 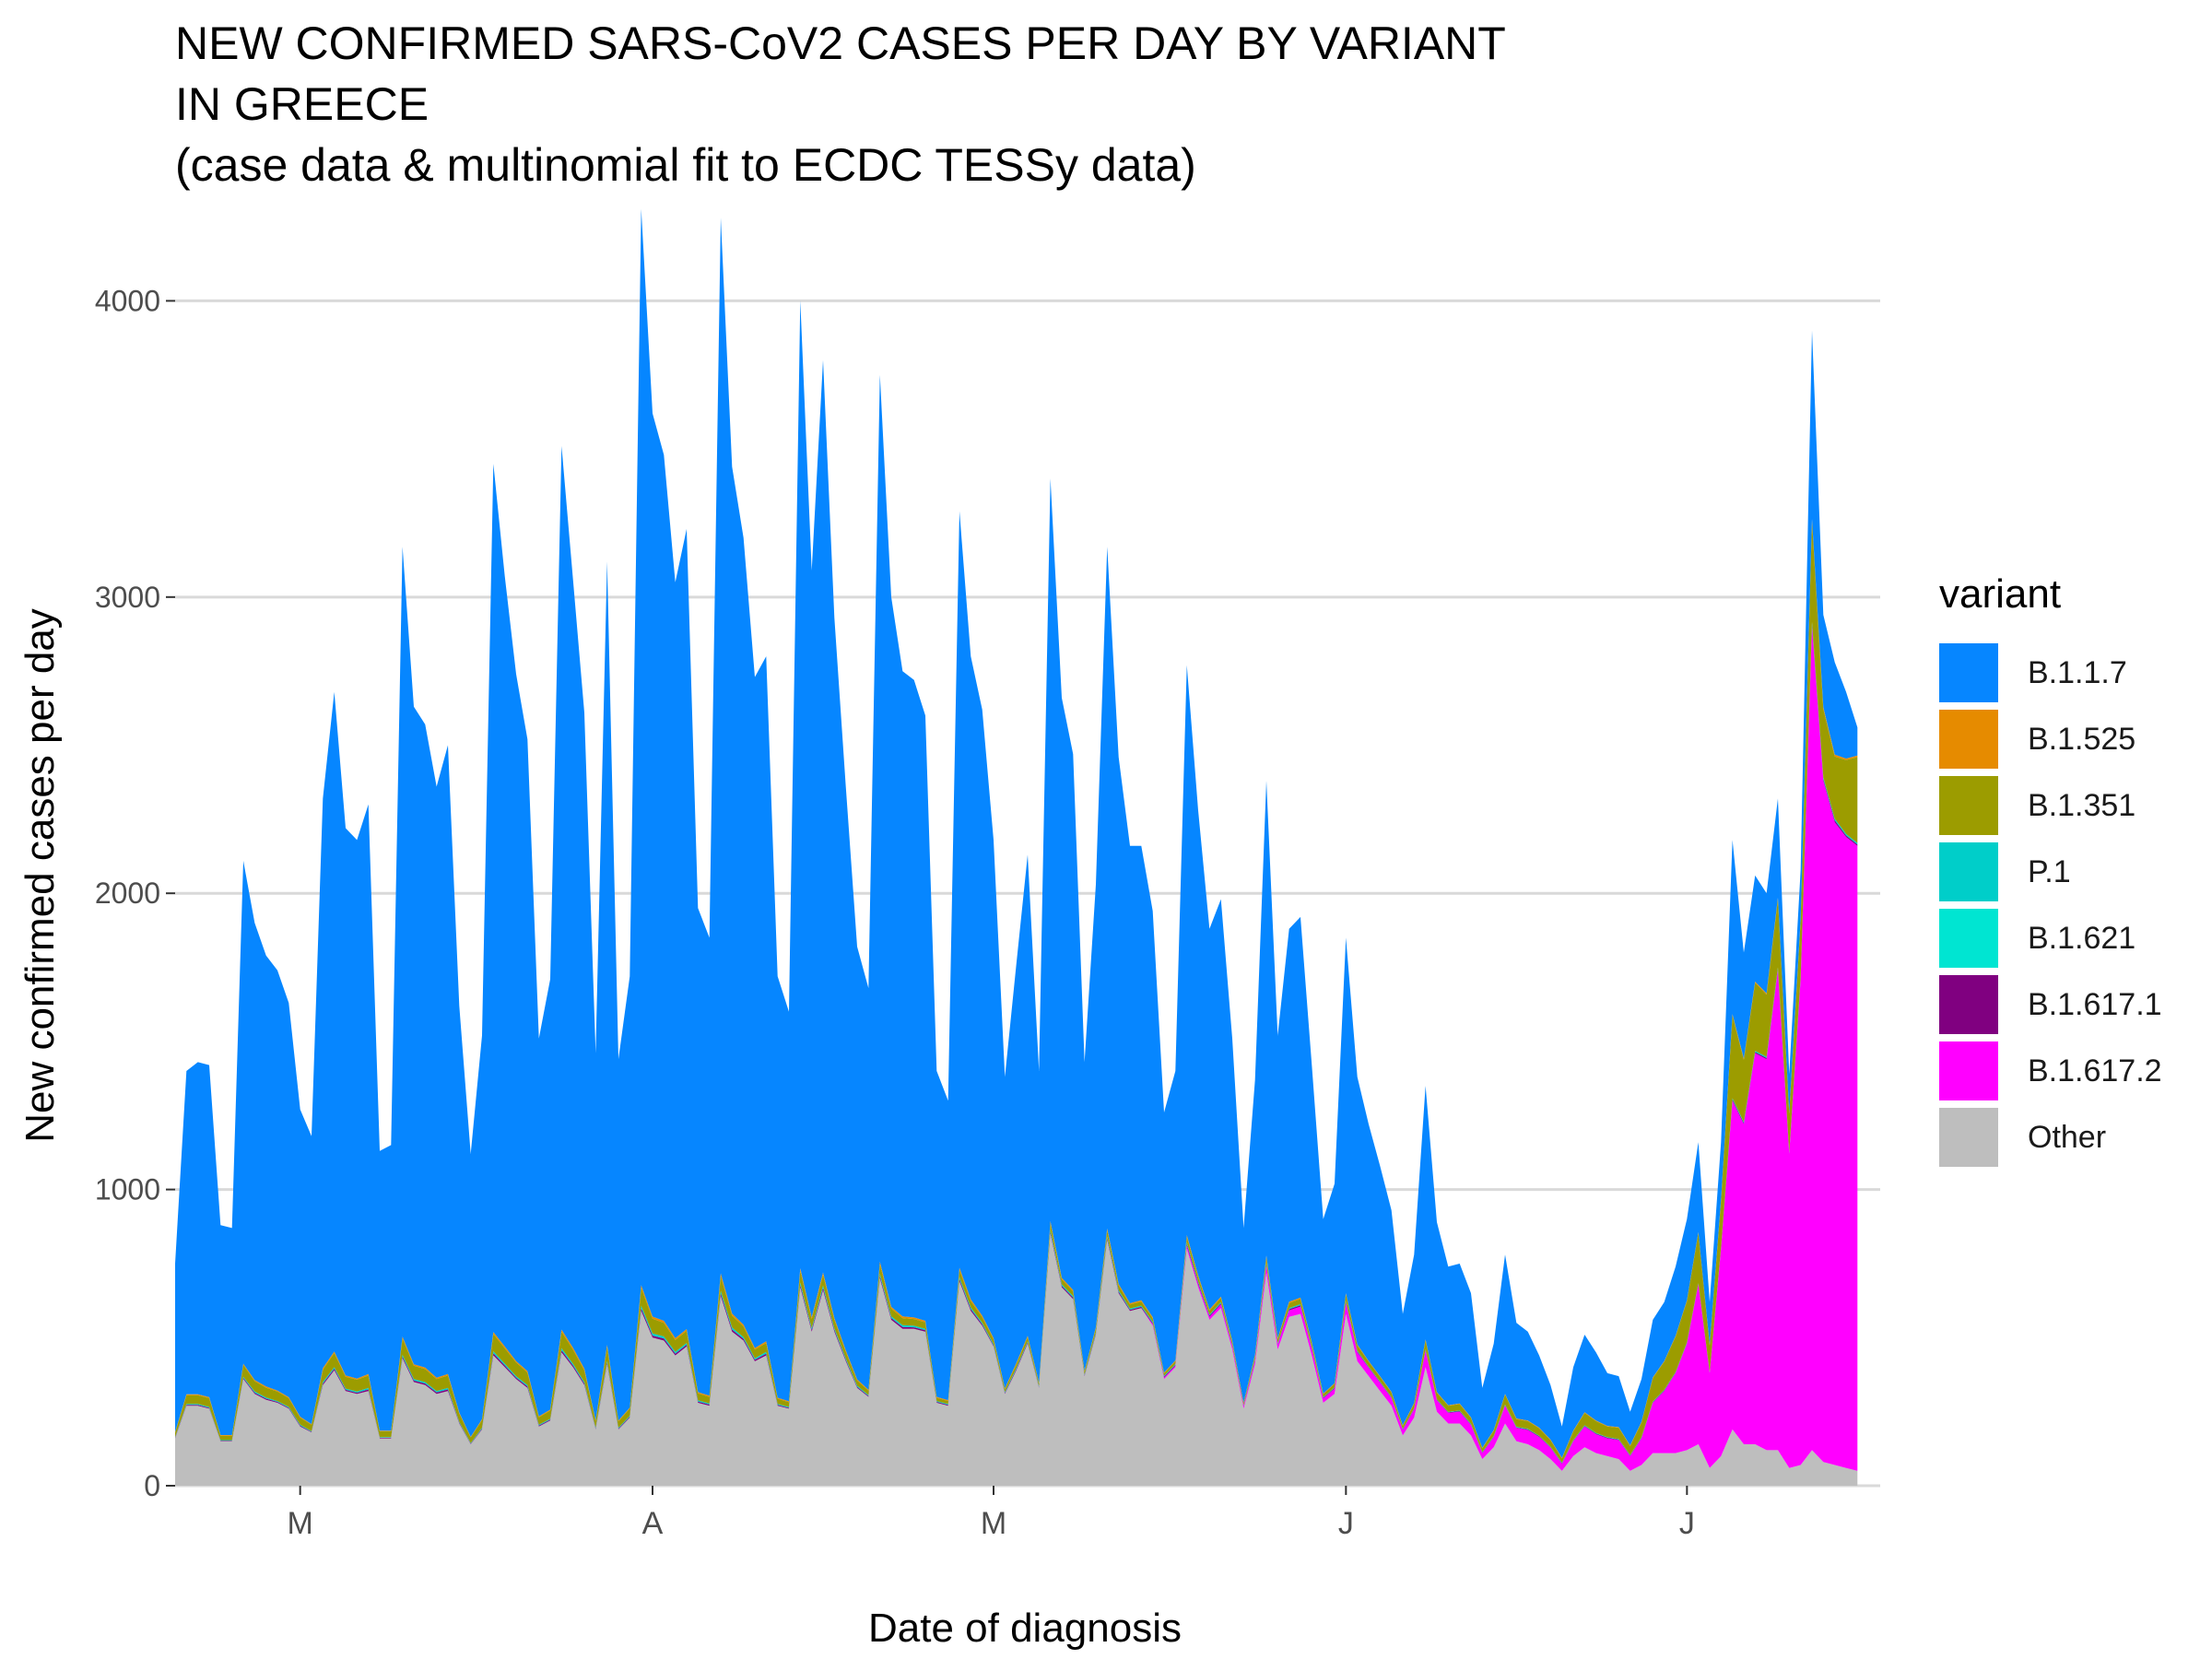 I want to click on legend-item-b-1-1-7: B.1.1.7, so click(x=2050, y=673).